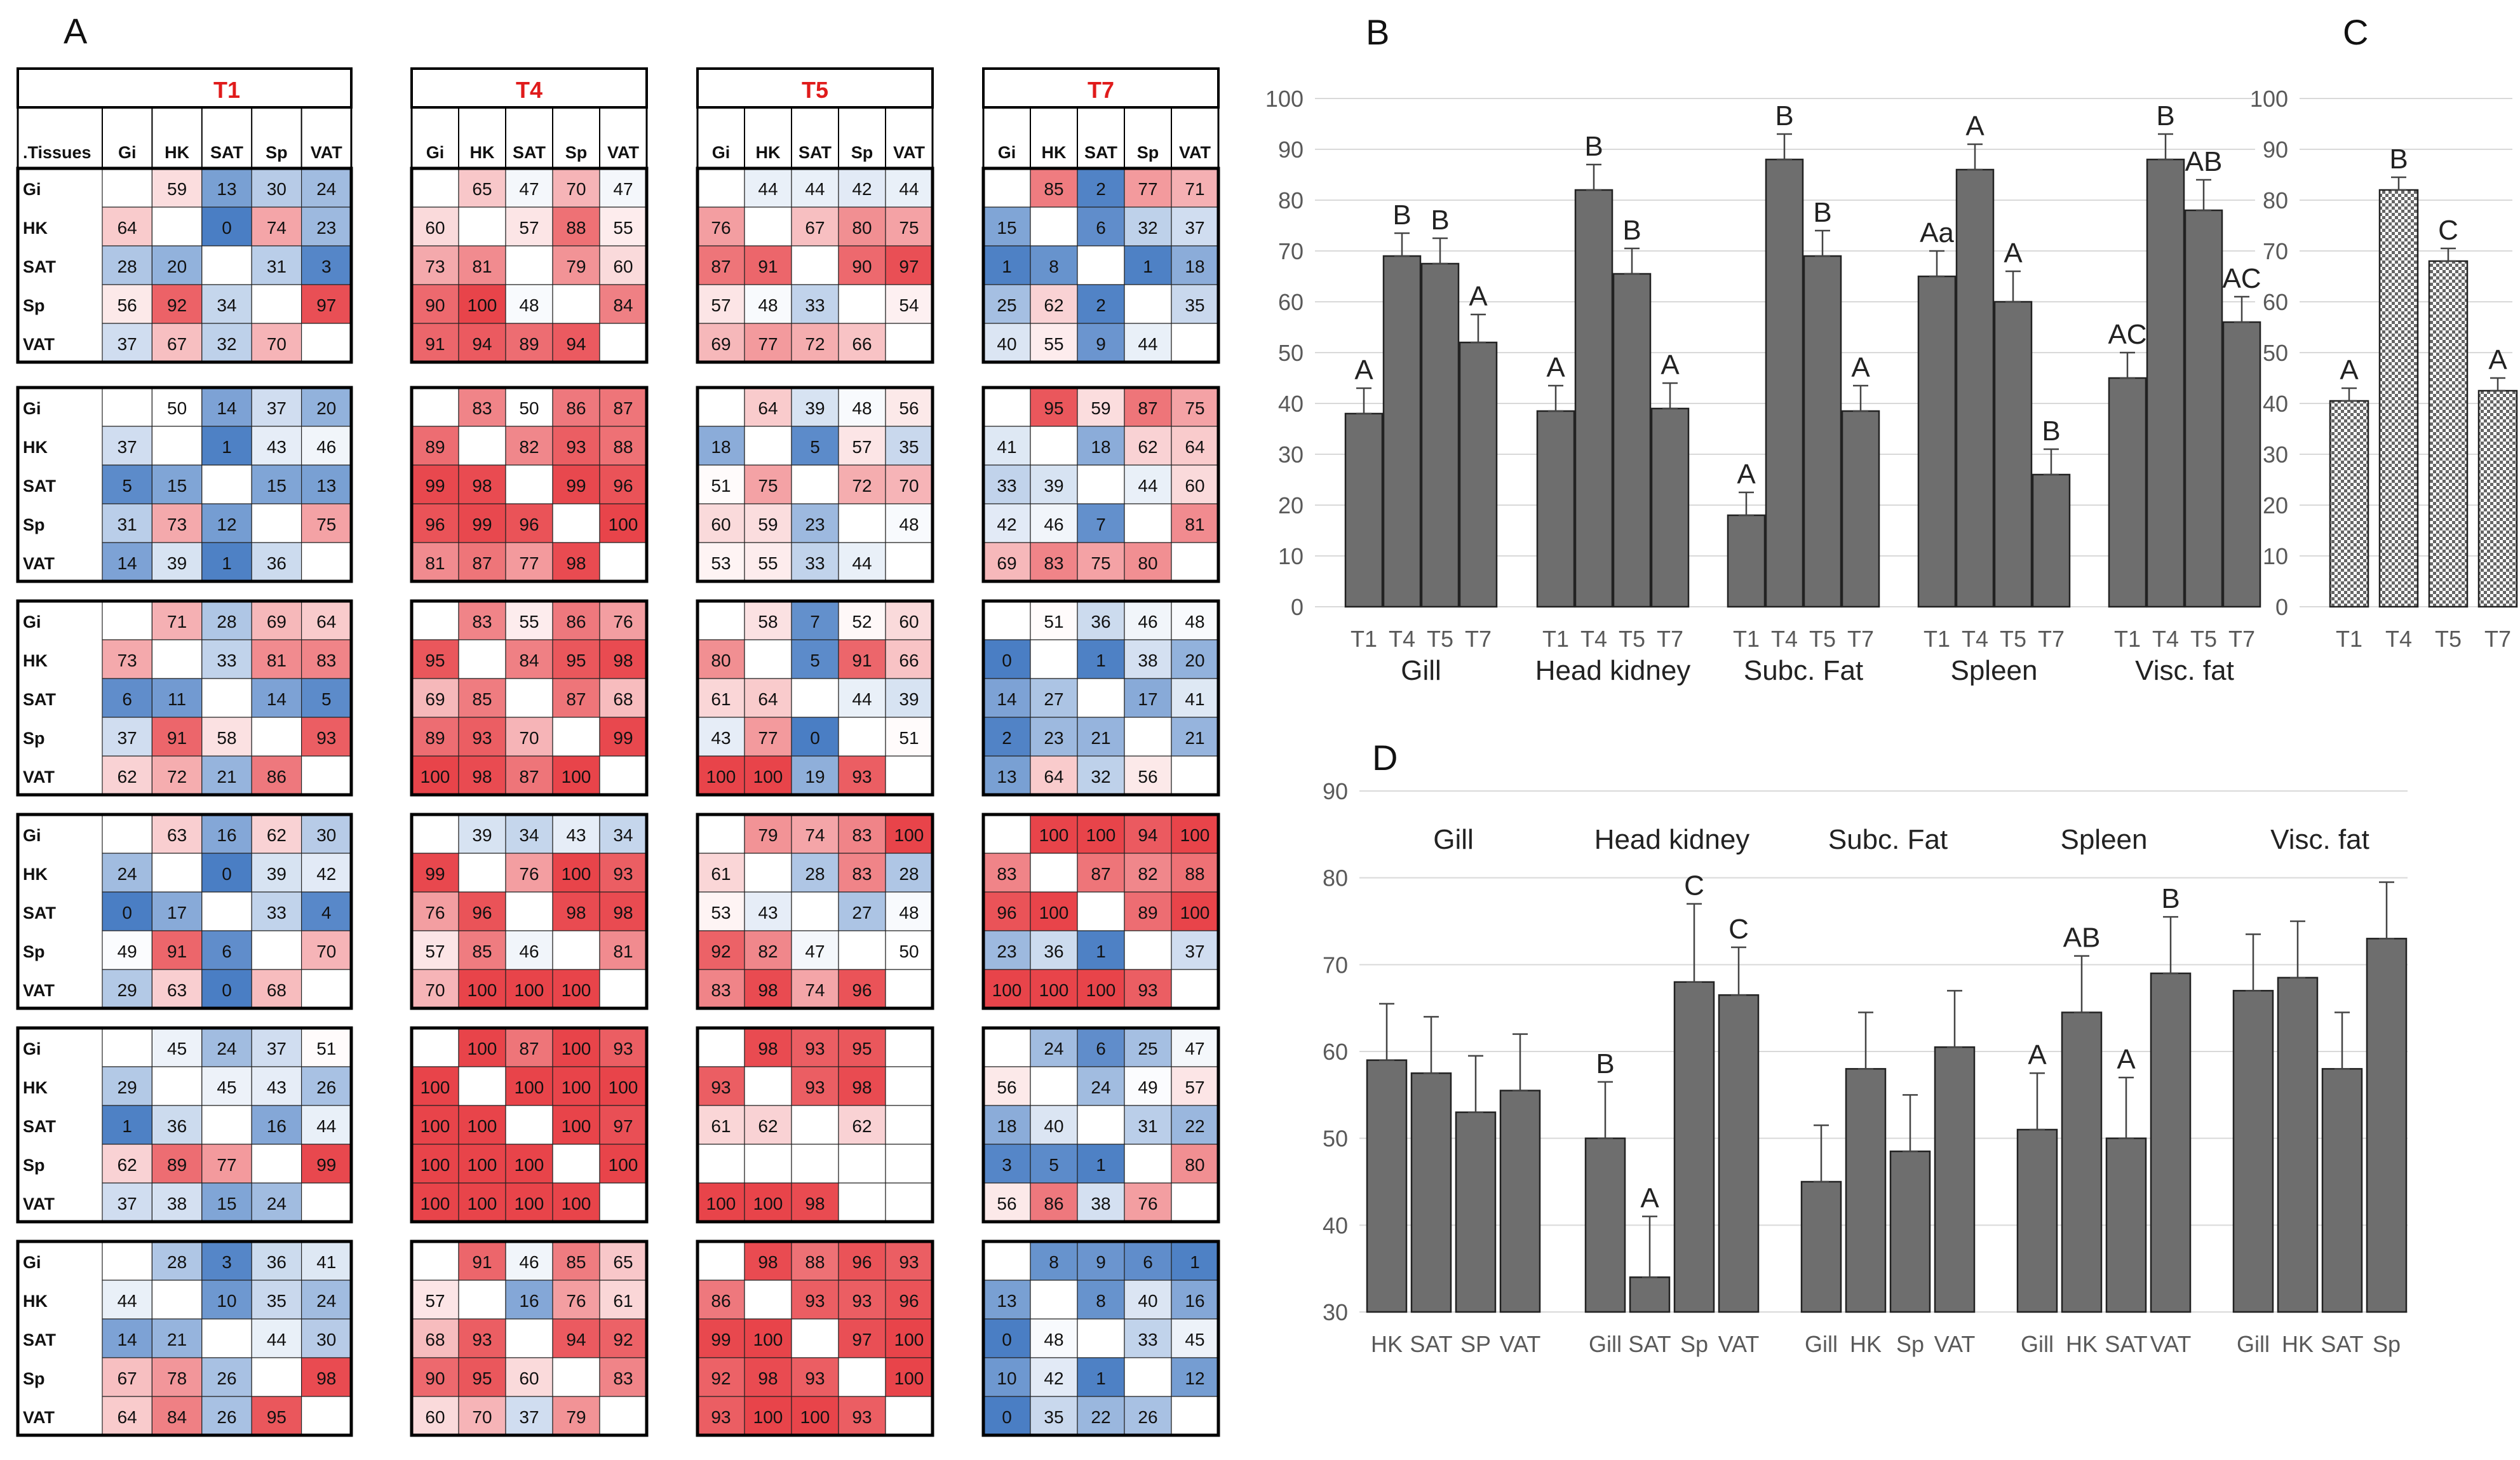 Image resolution: width=2520 pixels, height=1460 pixels. Describe the element at coordinates (576, 228) in the screenshot. I see `heatmap-cell-value: 88` at that location.